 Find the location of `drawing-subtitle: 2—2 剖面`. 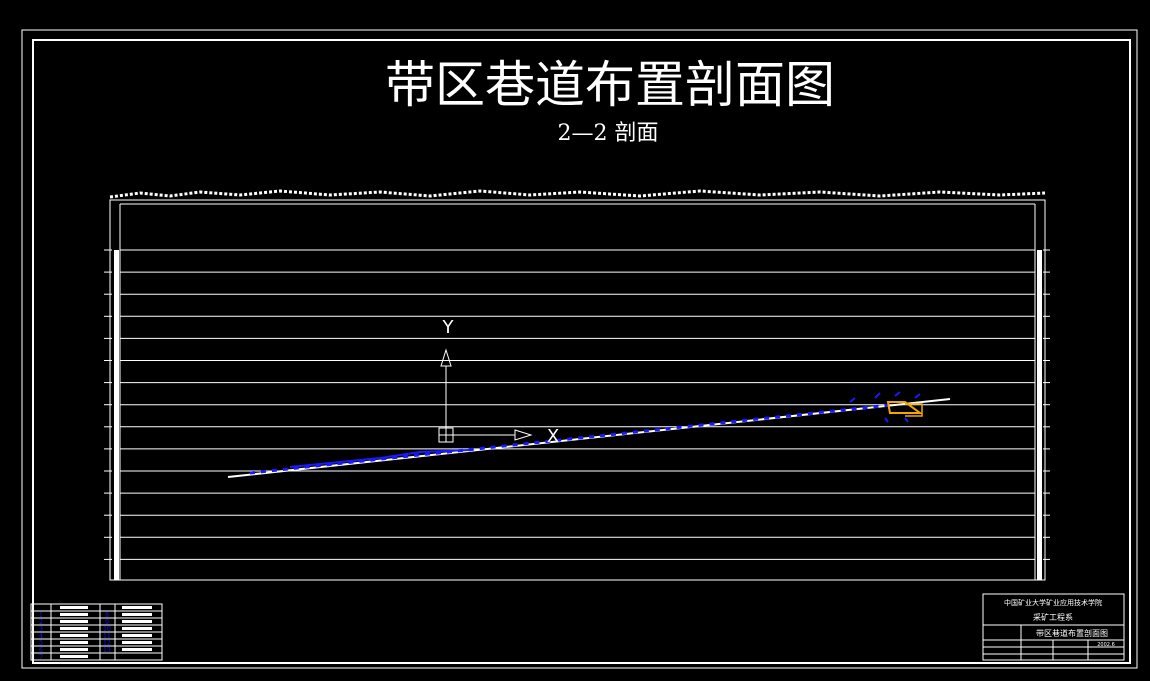

drawing-subtitle: 2—2 剖面 is located at coordinates (608, 133).